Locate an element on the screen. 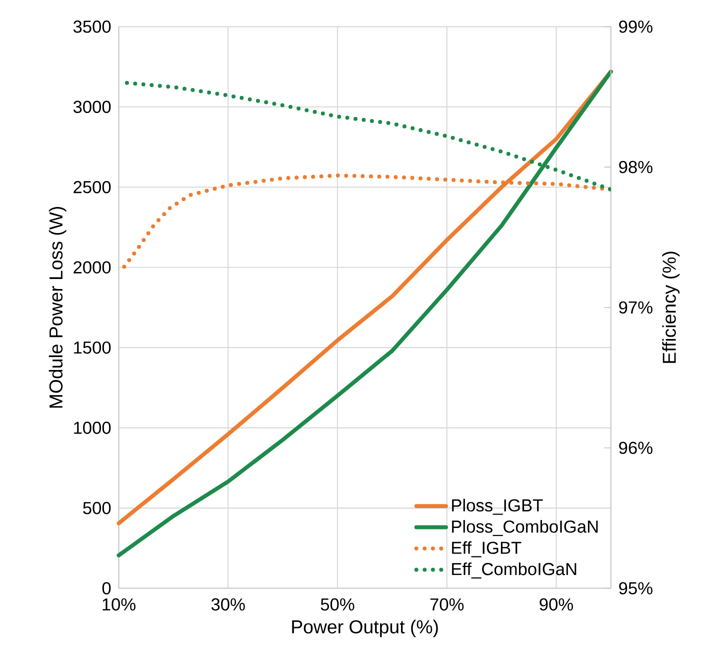  y2-tick-label: 99% is located at coordinates (635, 26).